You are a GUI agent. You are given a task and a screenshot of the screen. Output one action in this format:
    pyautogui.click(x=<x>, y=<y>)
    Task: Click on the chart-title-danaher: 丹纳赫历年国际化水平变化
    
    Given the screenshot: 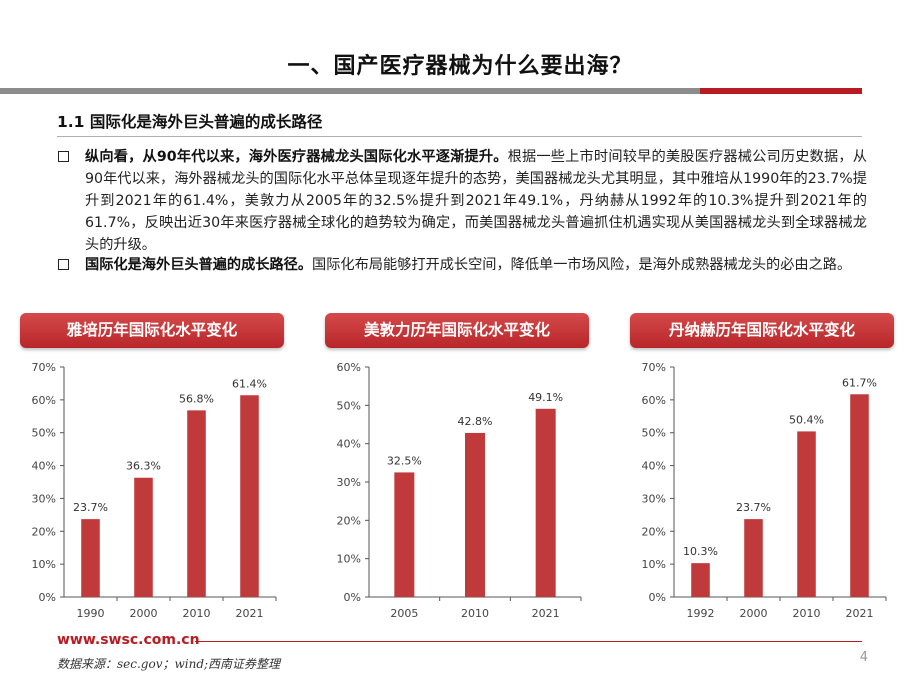 What is the action you would take?
    pyautogui.click(x=762, y=330)
    